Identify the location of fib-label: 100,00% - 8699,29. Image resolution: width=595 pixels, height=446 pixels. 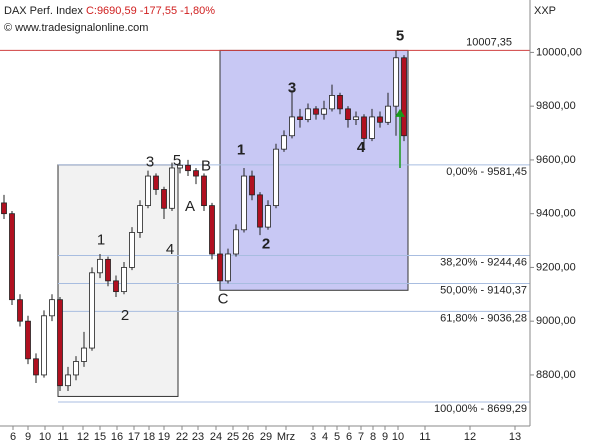
(480, 409).